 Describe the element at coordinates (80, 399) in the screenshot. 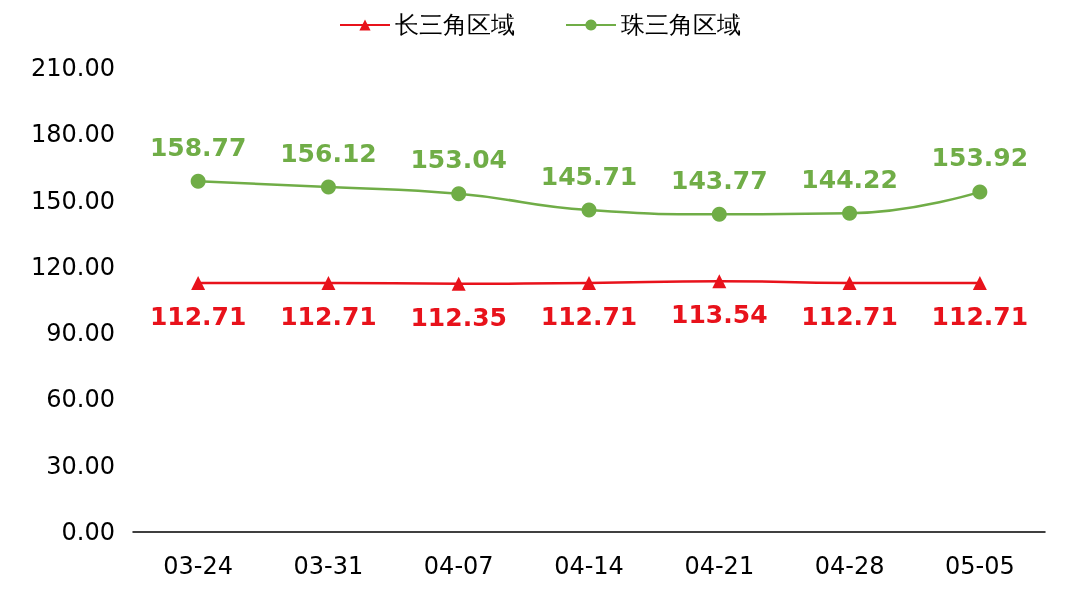

I see `y-tick-label: 60.00` at that location.